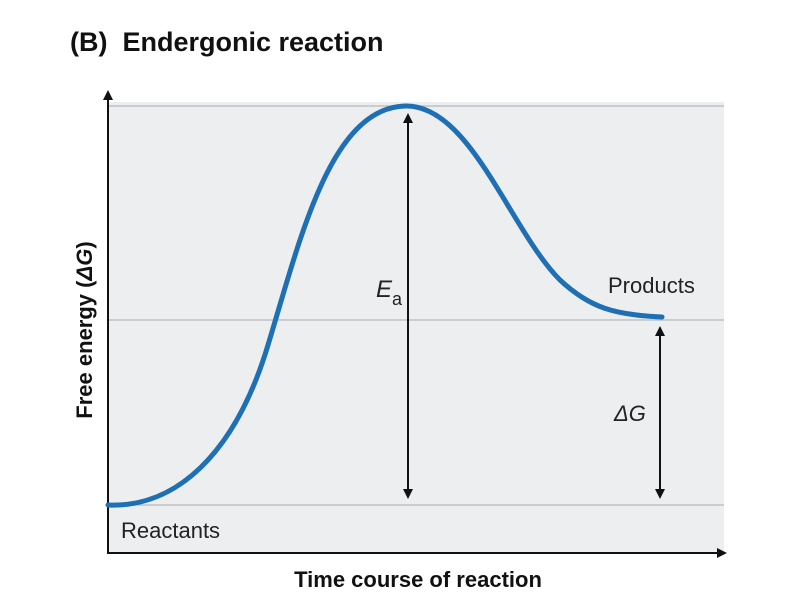 The width and height of the screenshot is (788, 604). I want to click on activation-energy-symbol: E, so click(384, 289).